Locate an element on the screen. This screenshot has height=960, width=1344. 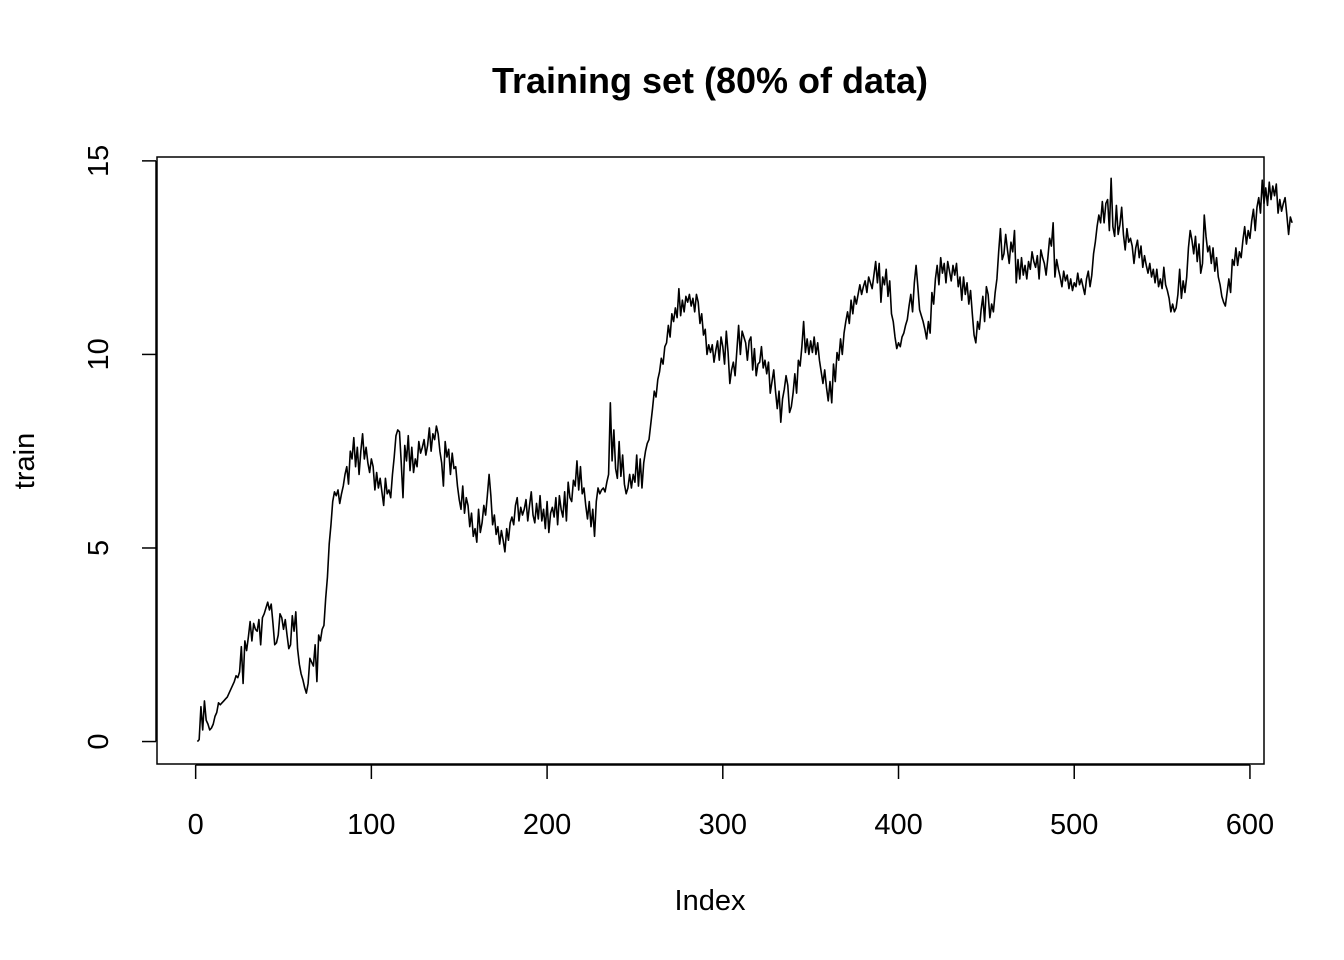
y-tick-label: 15 is located at coordinates (99, 161).